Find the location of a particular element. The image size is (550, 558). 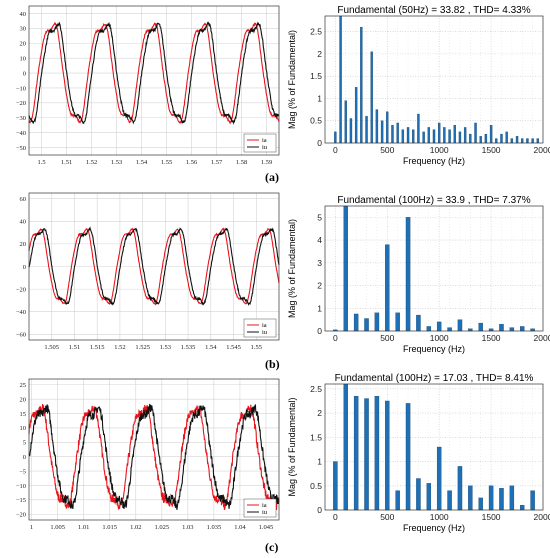

x-tick-label: 1.59 is located at coordinates (266, 162).